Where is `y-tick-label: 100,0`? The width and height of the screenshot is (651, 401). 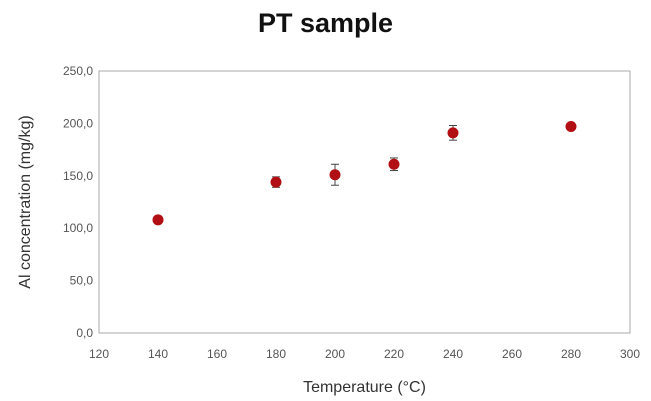 y-tick-label: 100,0 is located at coordinates (78, 228).